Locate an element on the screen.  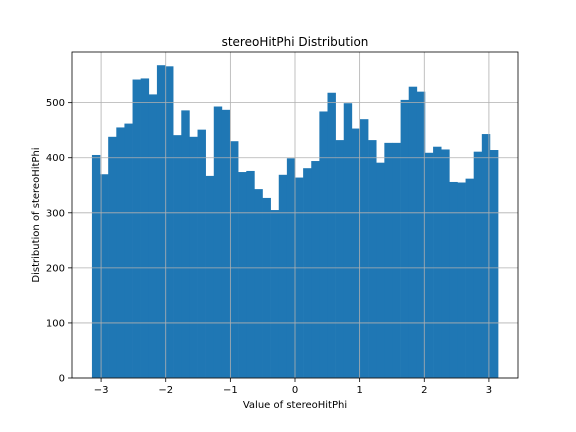
x-tick-label: 2 is located at coordinates (424, 390).